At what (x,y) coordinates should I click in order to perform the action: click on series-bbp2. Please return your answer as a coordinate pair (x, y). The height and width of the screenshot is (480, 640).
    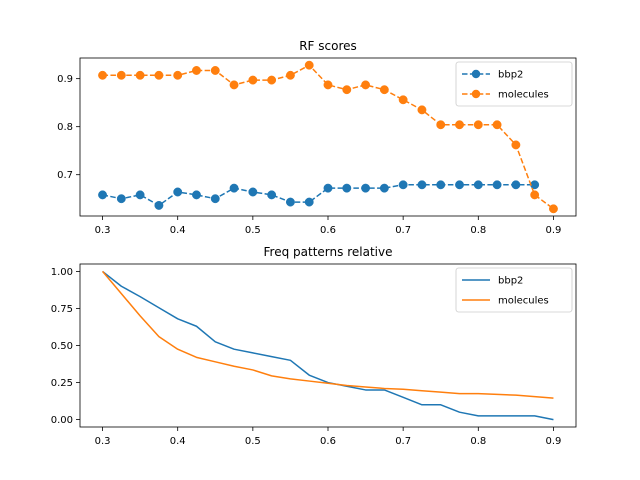
    Looking at the image, I should click on (319, 195).